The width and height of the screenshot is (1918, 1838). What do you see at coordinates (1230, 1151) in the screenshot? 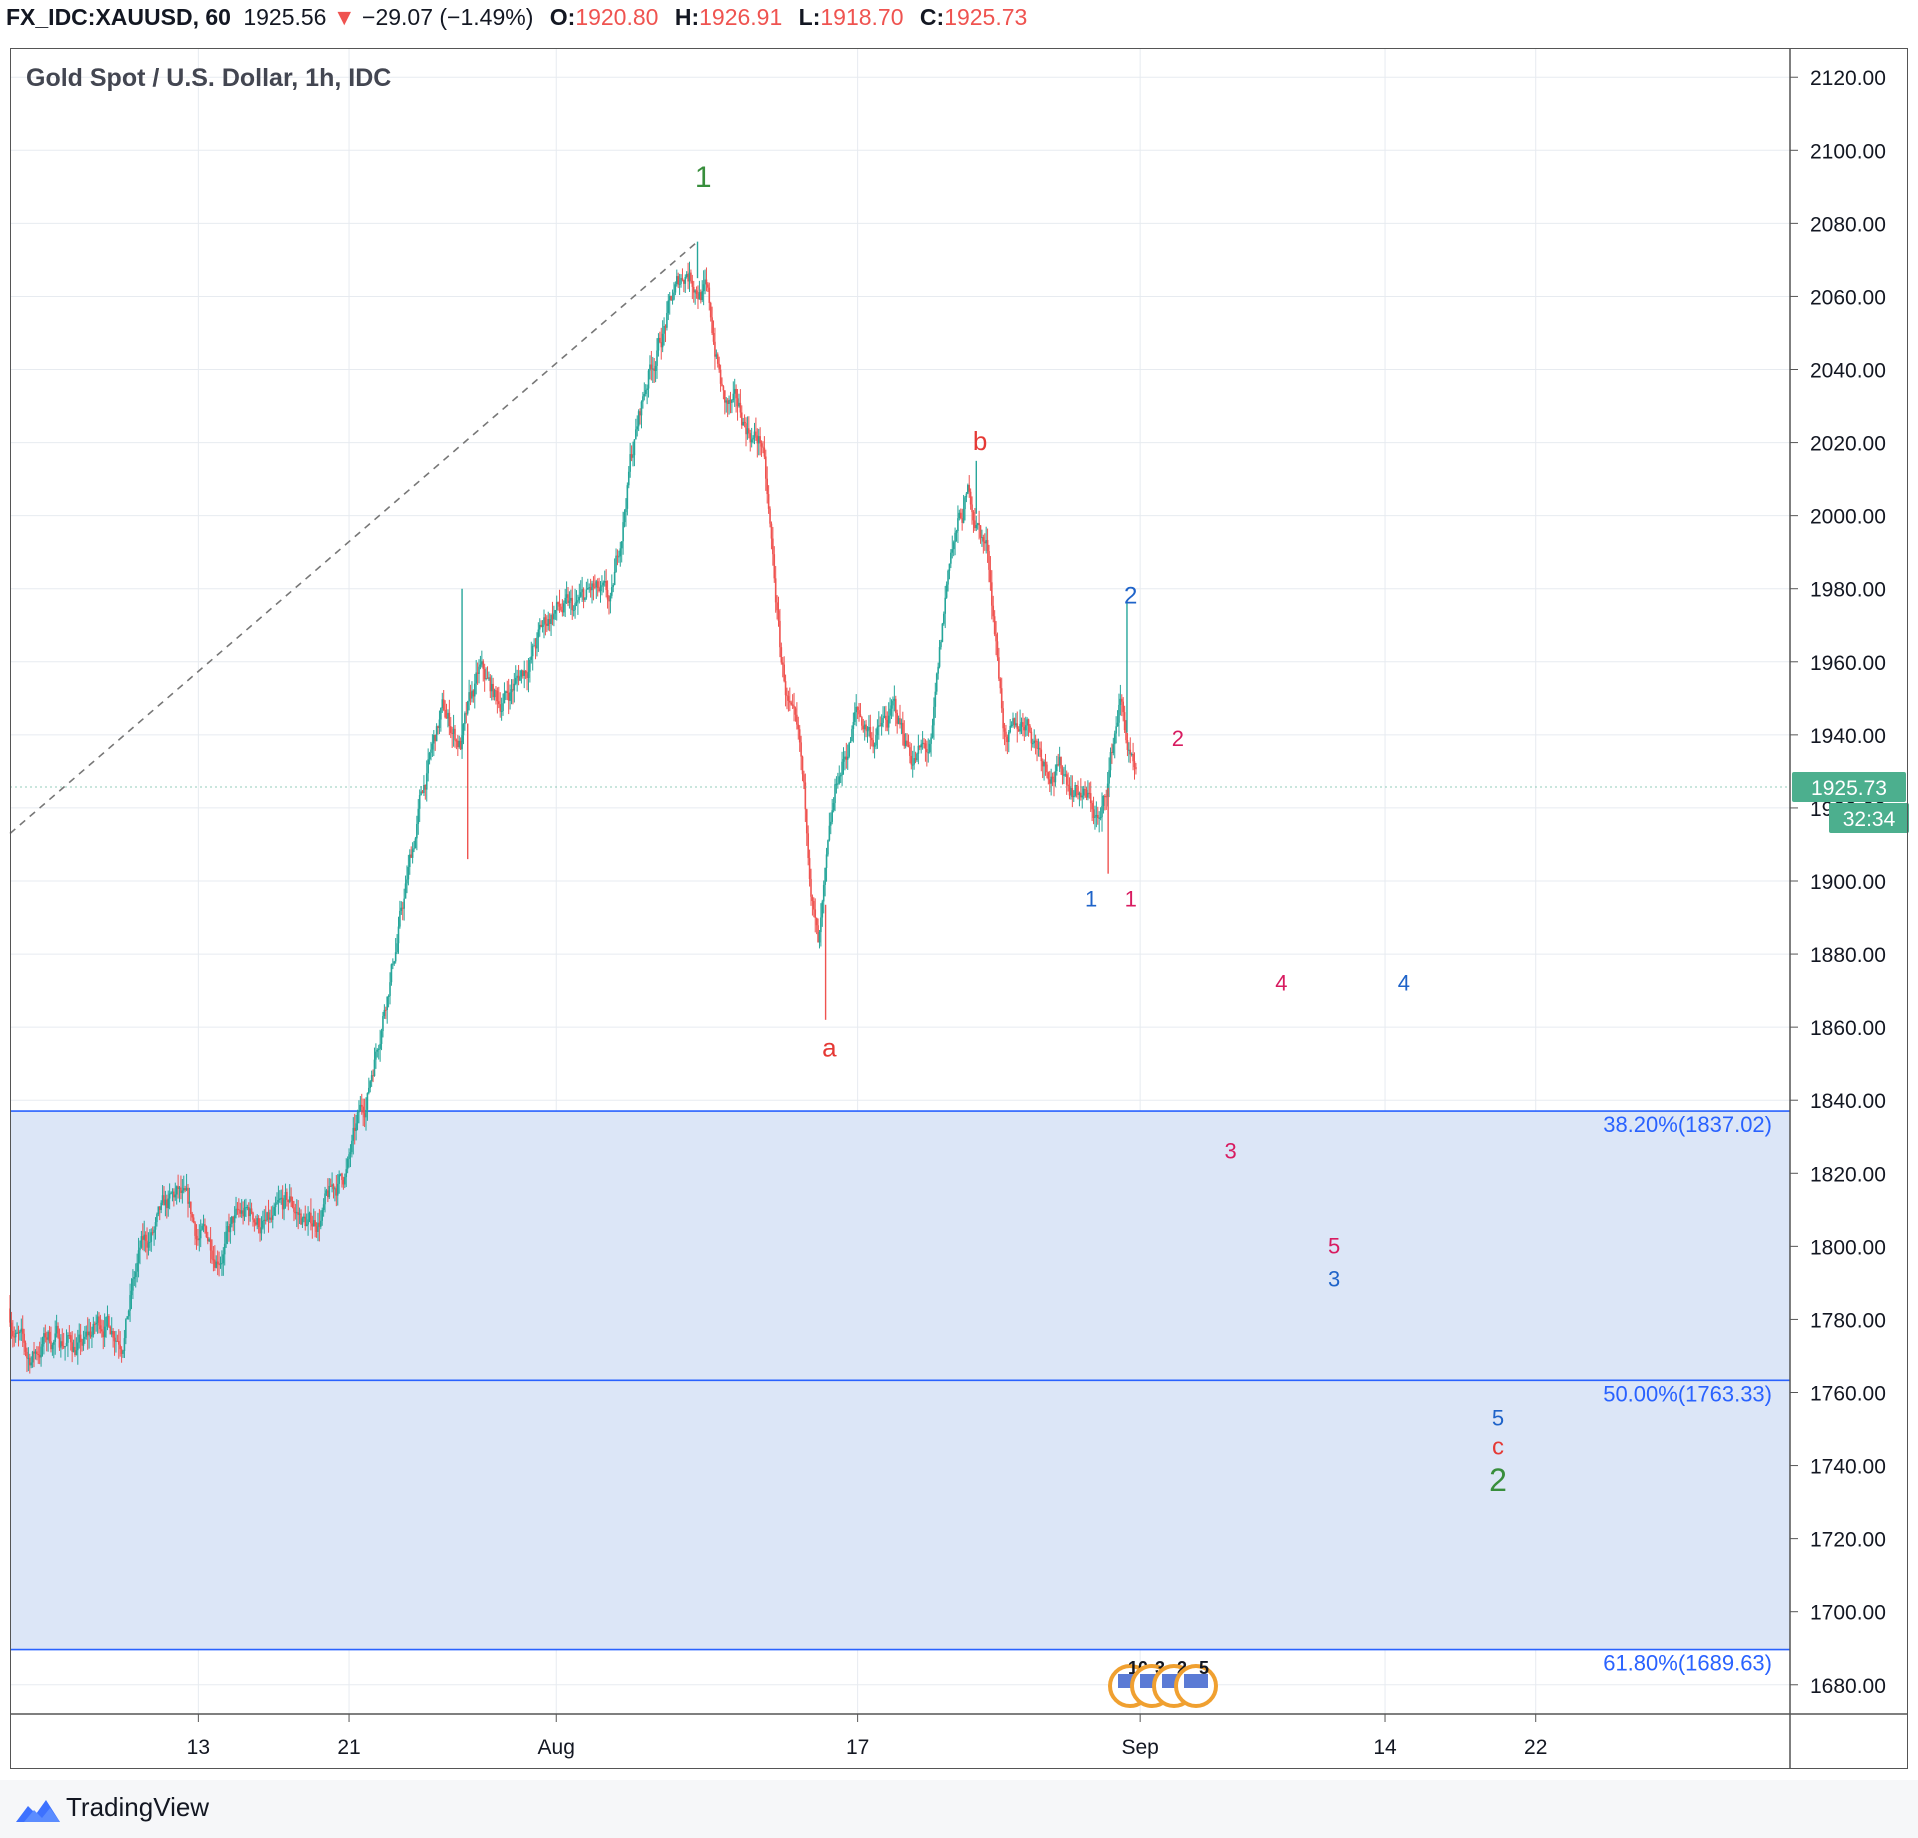
I see `wave-label: 3` at bounding box center [1230, 1151].